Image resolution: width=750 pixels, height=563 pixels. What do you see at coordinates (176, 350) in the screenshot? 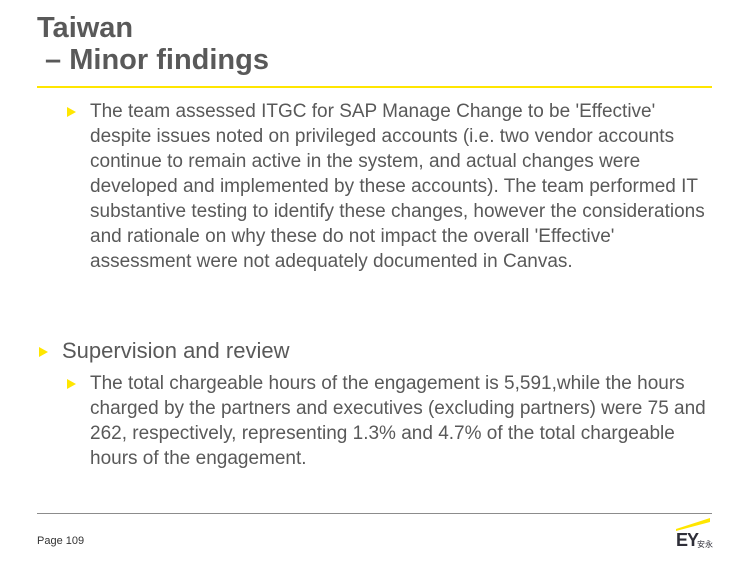
I see `section-heading: Supervision and review` at bounding box center [176, 350].